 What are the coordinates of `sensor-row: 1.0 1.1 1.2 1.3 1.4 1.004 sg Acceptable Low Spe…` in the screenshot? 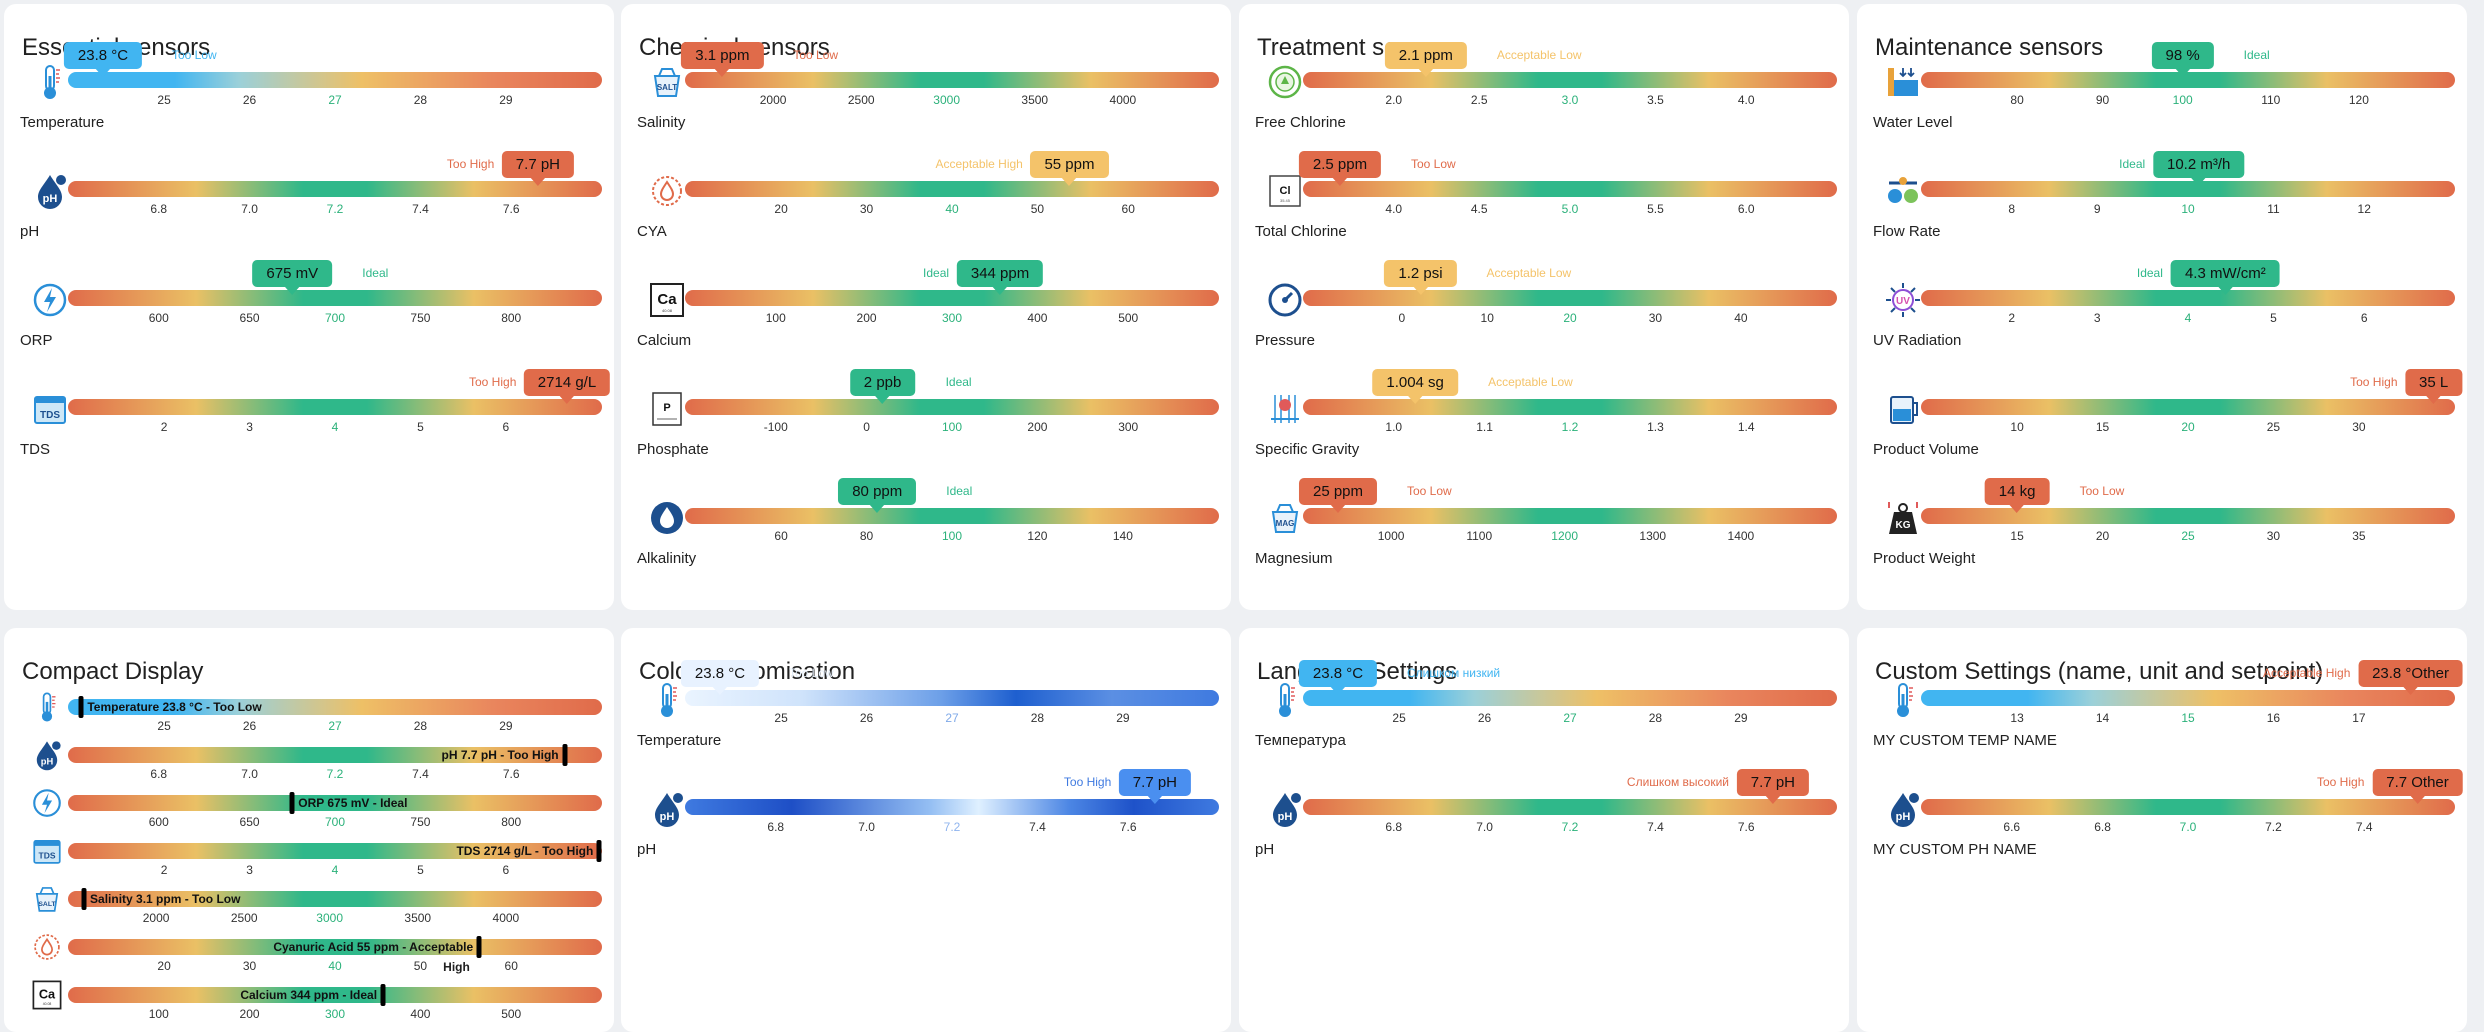 It's located at (1548, 394).